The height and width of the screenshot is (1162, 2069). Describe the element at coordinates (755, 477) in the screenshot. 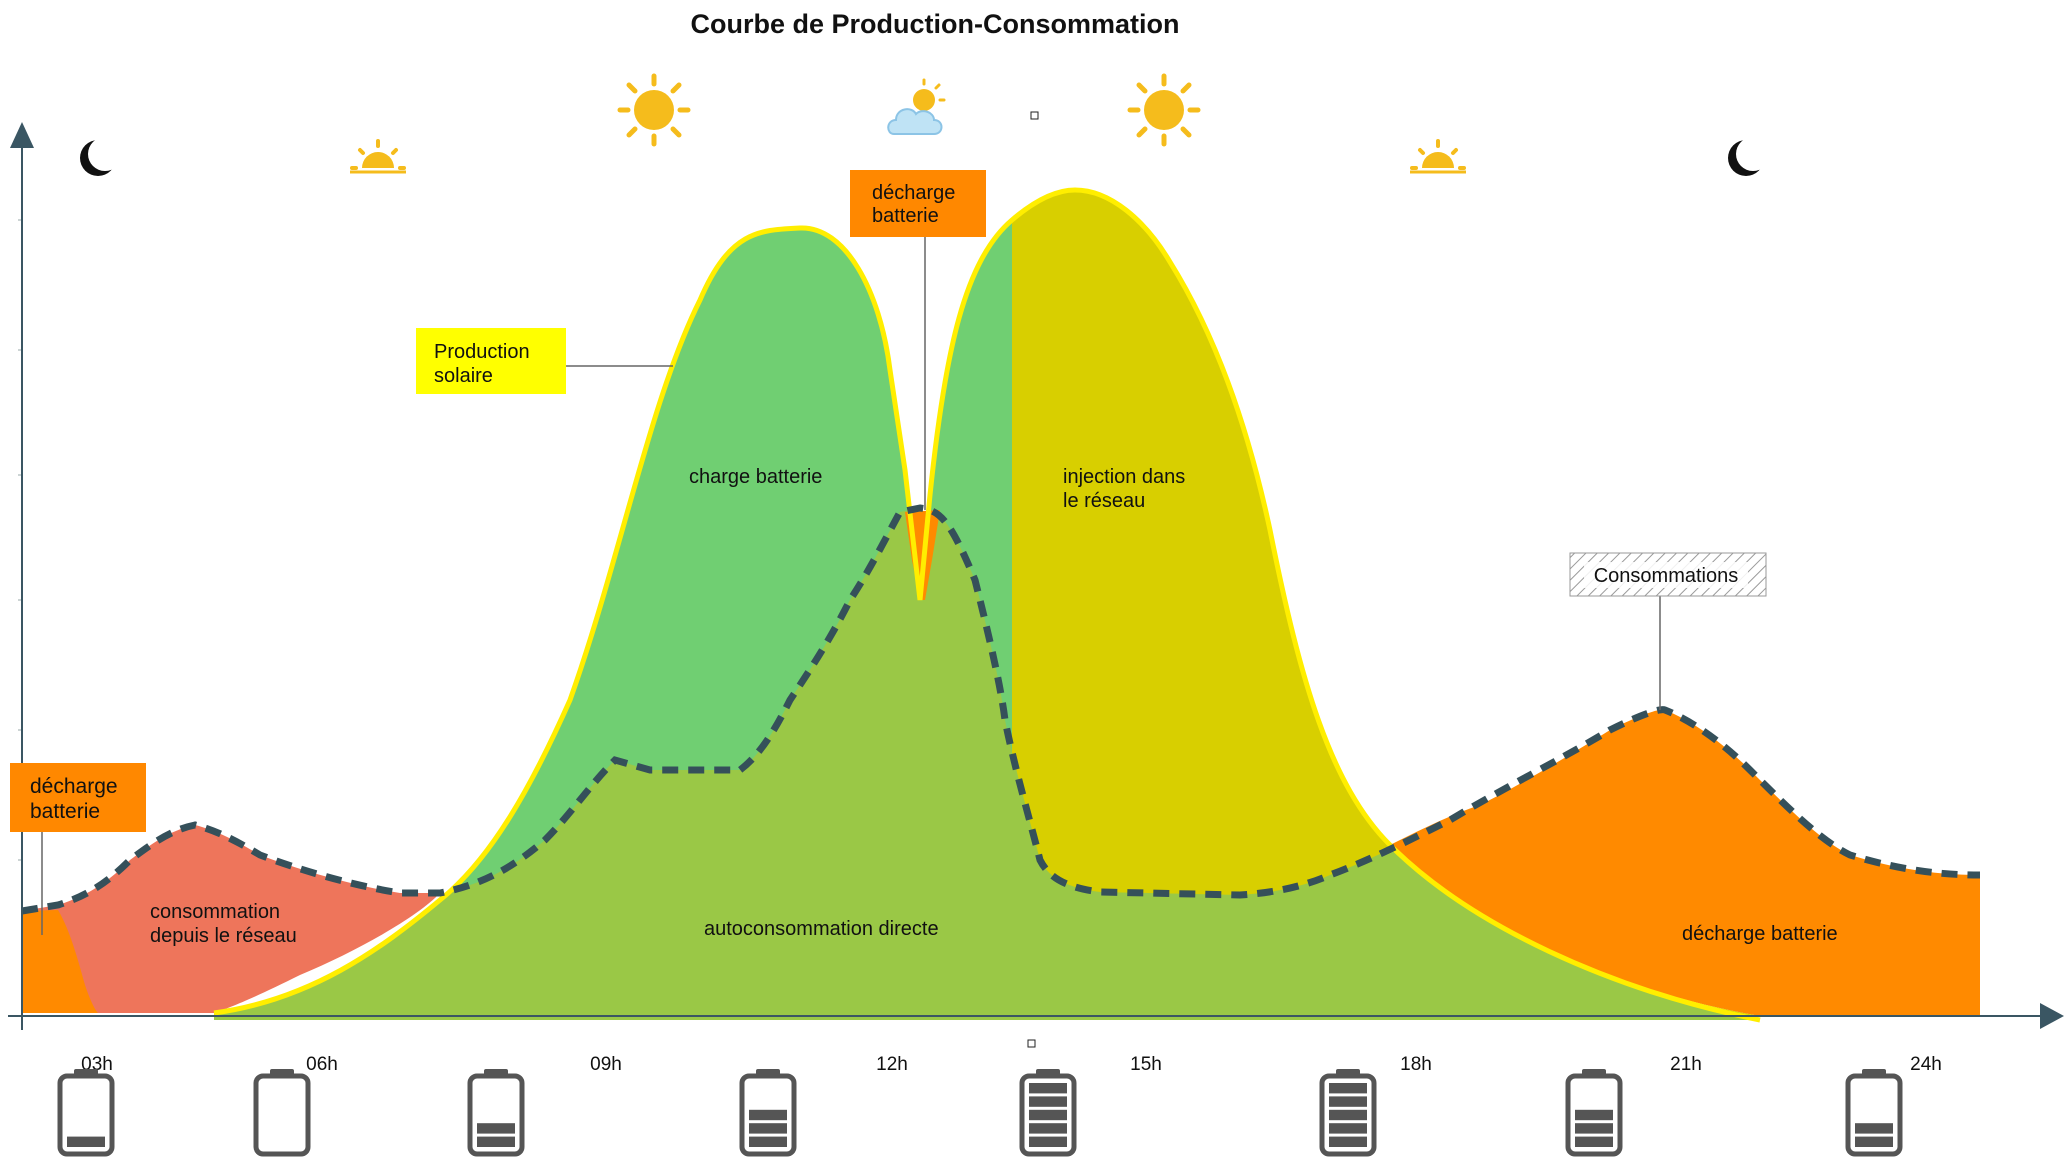

I see `battery-charge-label: charge batterie` at that location.